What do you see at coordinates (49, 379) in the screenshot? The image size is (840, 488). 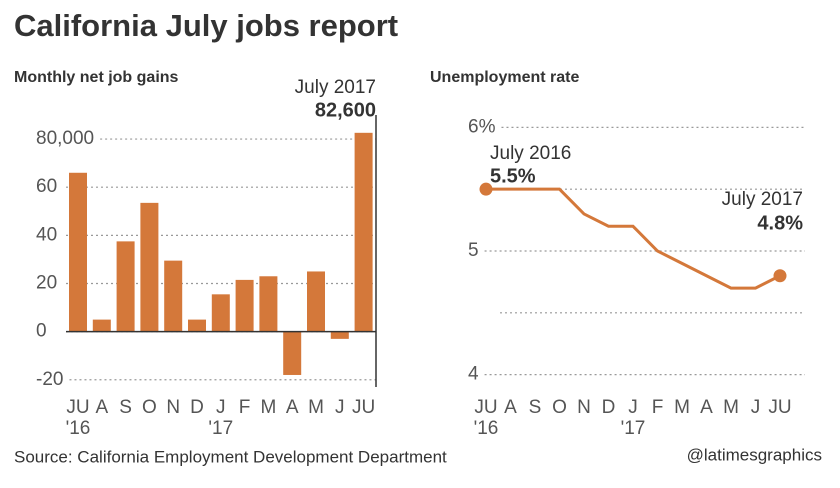 I see `y-tick-label: -20` at bounding box center [49, 379].